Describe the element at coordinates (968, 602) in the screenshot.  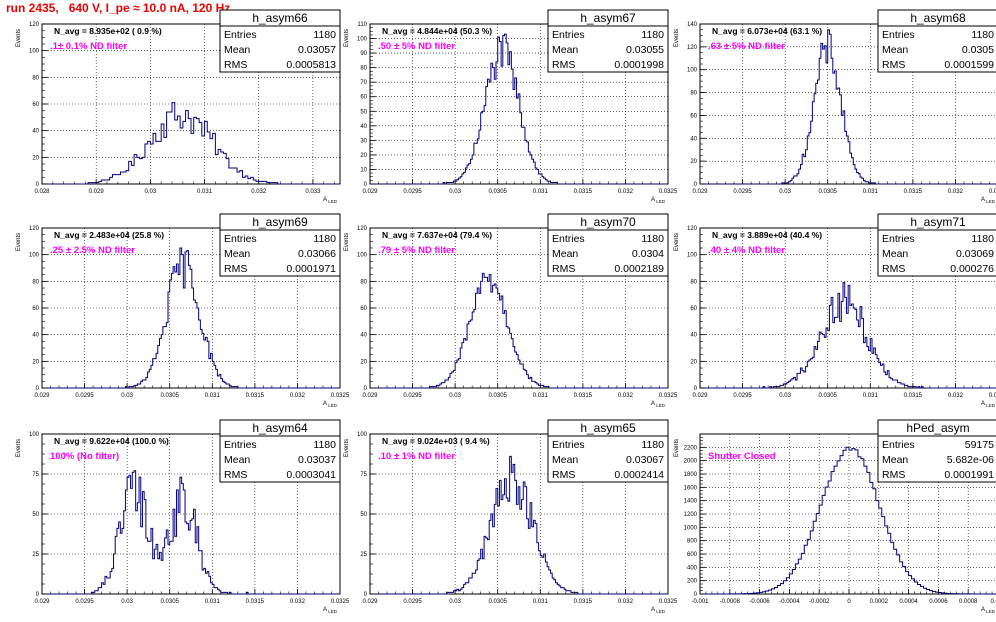
I see `x-tick-label: 0.0008` at that location.